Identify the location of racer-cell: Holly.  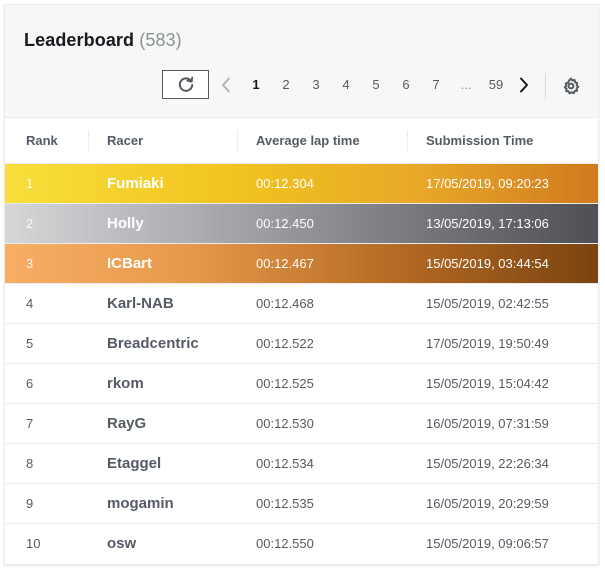
(125, 223).